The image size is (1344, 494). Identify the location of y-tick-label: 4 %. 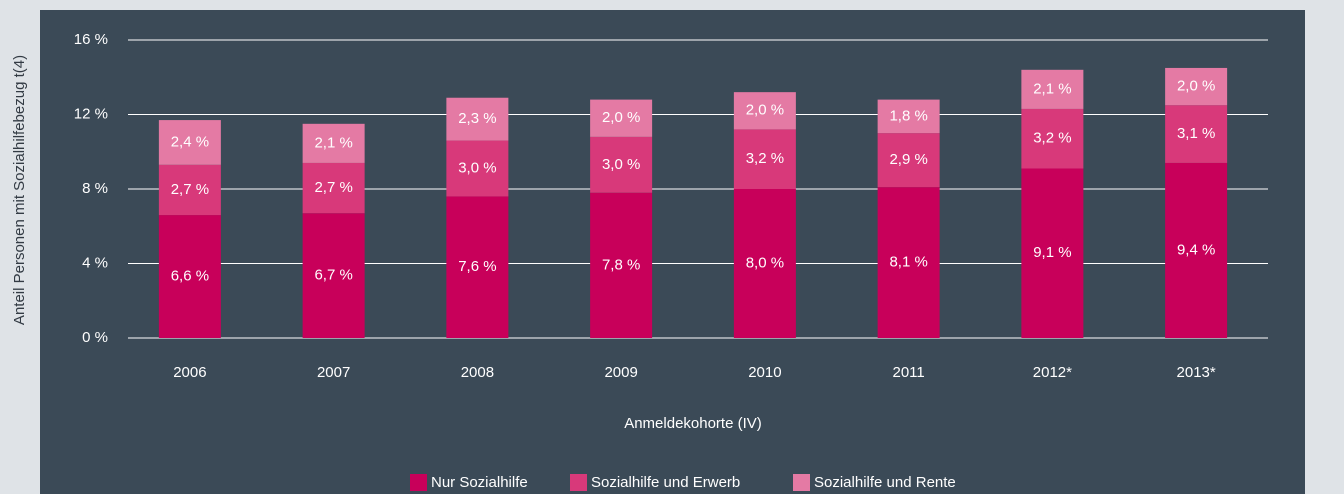
(95, 262).